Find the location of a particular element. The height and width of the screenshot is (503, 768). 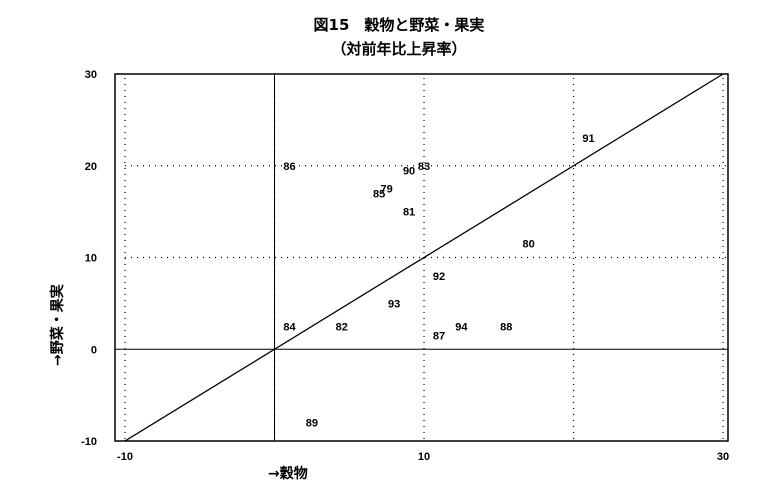

x-tick-label: 30 is located at coordinates (723, 457).